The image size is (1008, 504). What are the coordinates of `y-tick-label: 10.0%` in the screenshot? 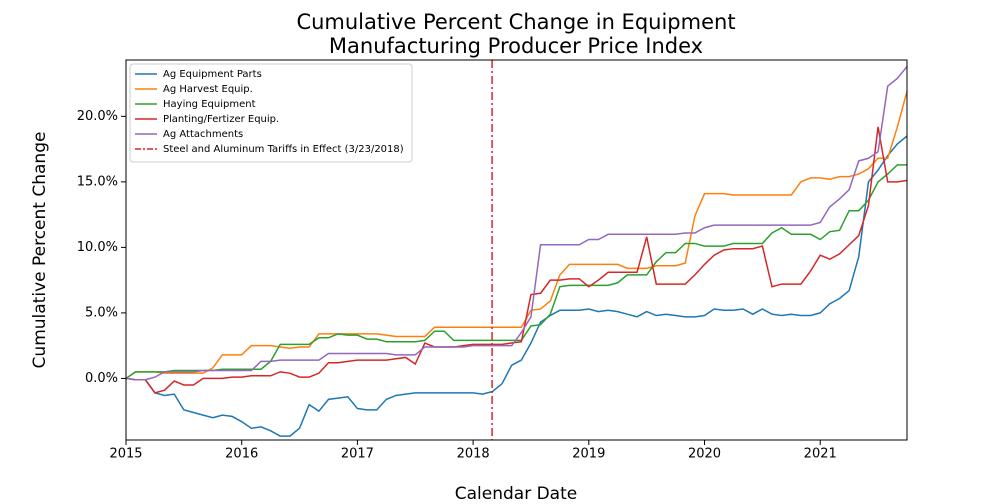 It's located at (97, 247).